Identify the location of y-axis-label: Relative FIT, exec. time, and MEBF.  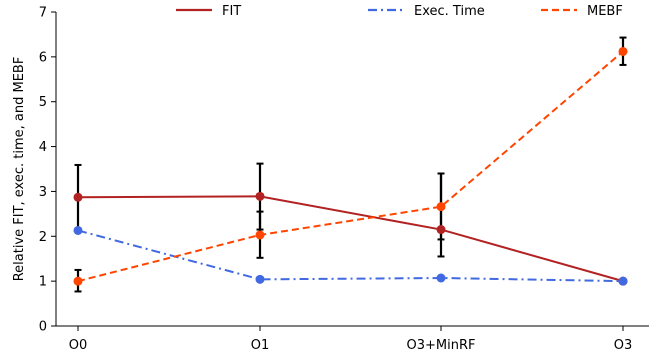
(19, 169).